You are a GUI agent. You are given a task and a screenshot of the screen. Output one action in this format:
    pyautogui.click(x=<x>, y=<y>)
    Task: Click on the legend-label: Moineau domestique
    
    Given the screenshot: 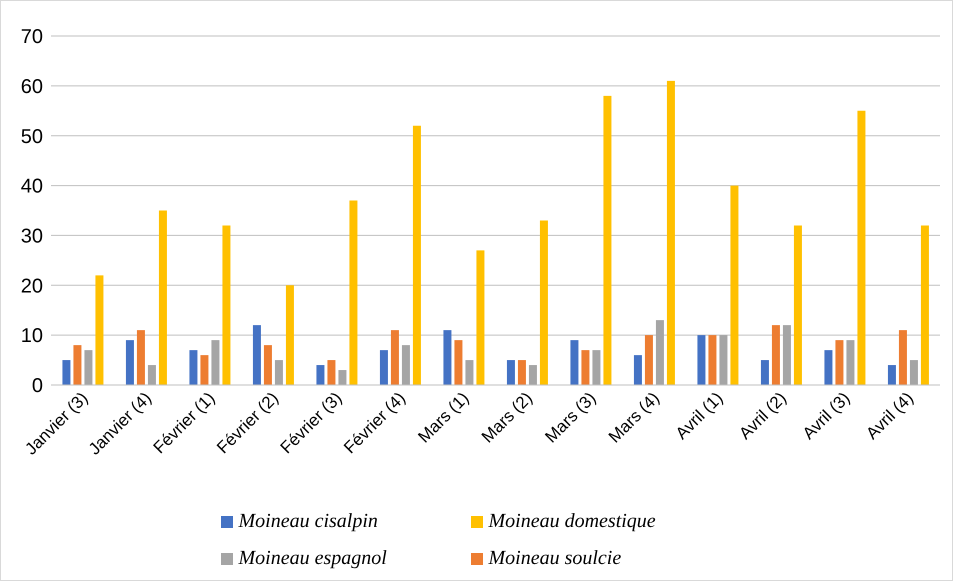 What is the action you would take?
    pyautogui.click(x=572, y=521)
    